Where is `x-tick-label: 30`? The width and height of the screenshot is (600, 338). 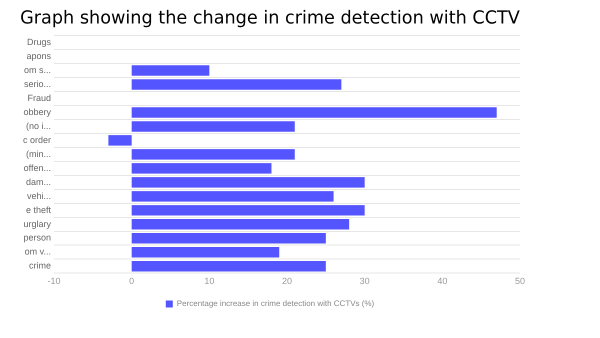
x-tick-label: 30 is located at coordinates (365, 281).